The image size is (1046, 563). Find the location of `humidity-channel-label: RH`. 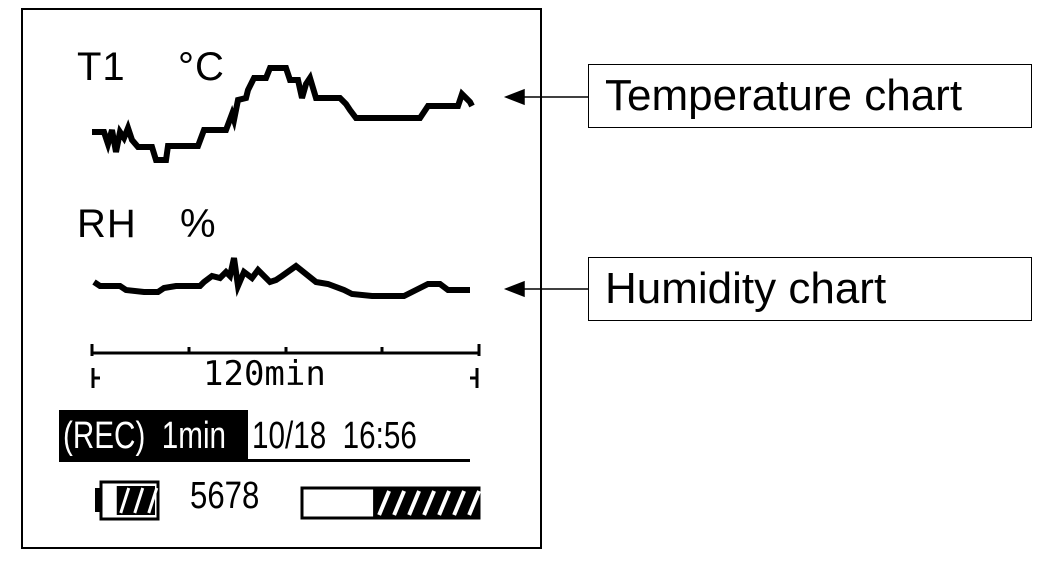

humidity-channel-label: RH is located at coordinates (107, 224).